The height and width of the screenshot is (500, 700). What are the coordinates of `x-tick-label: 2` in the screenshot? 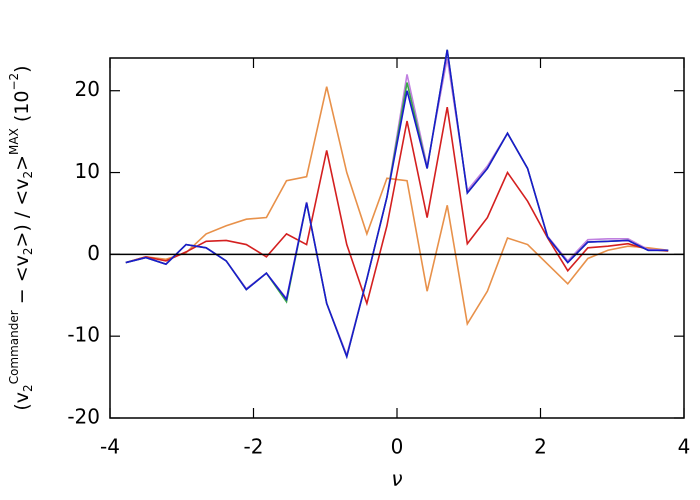 It's located at (540, 447).